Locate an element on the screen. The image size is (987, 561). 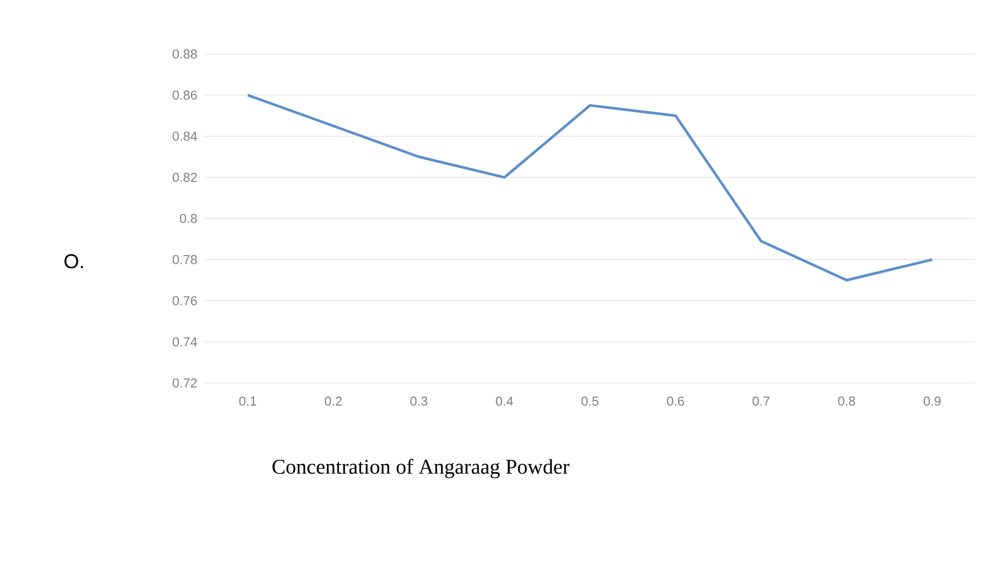
x-tick-label: 0.6 is located at coordinates (675, 401).